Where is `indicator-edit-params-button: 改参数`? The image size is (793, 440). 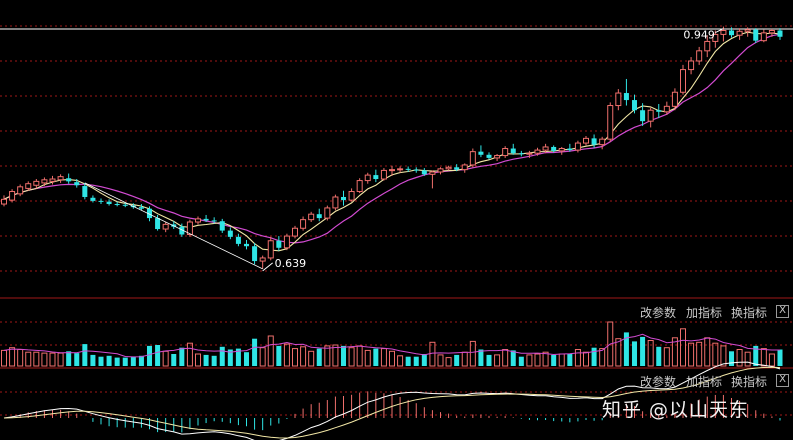 indicator-edit-params-button: 改参数 is located at coordinates (658, 382).